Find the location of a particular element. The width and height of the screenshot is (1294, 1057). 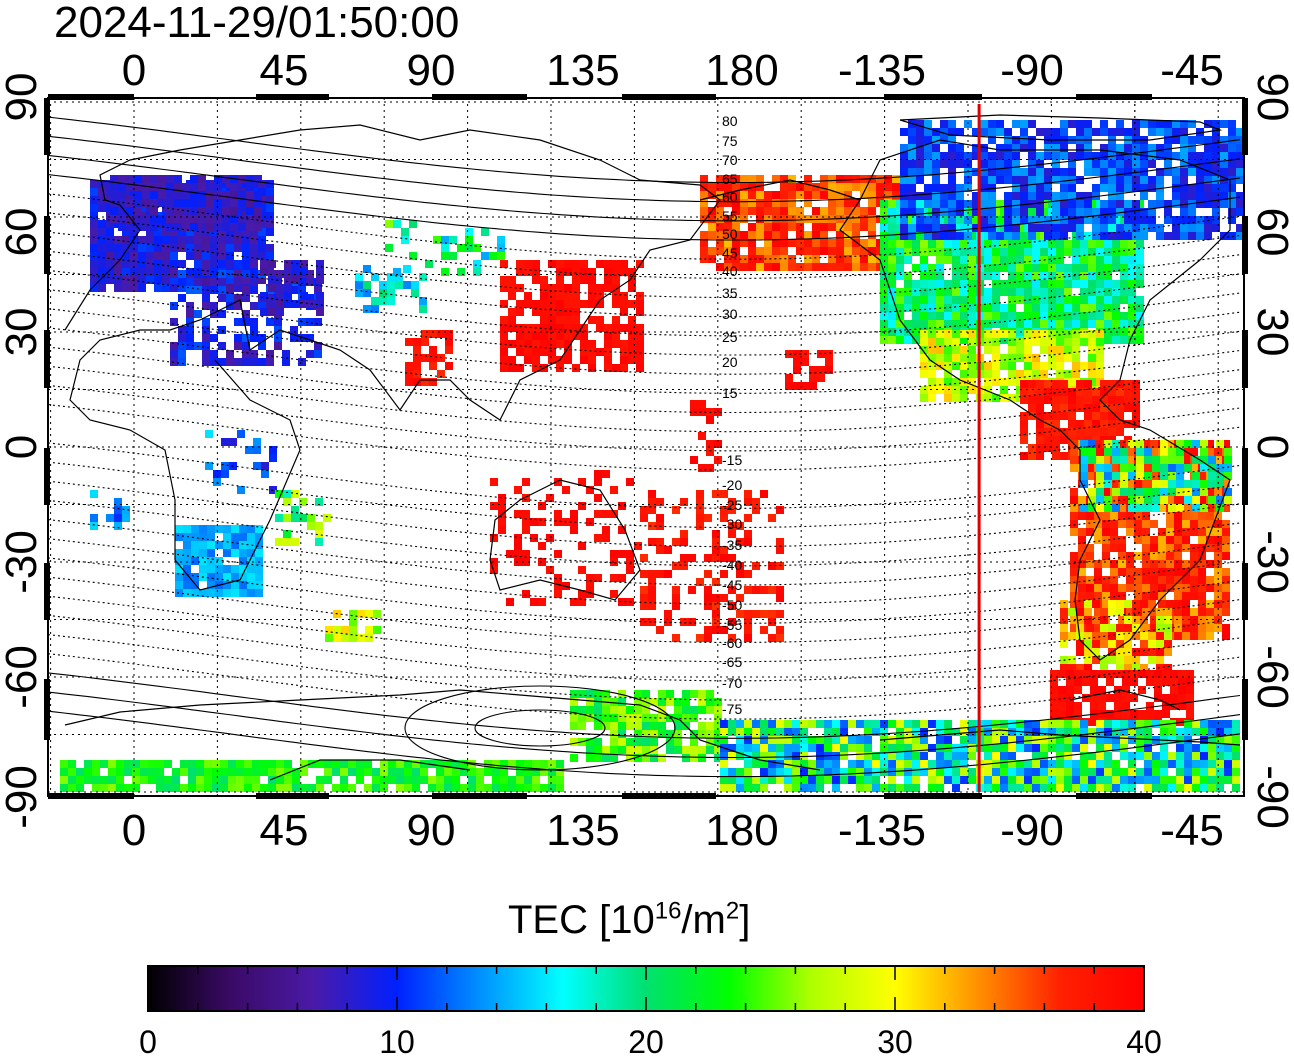

tec-region-alaska is located at coordinates (800, 223).